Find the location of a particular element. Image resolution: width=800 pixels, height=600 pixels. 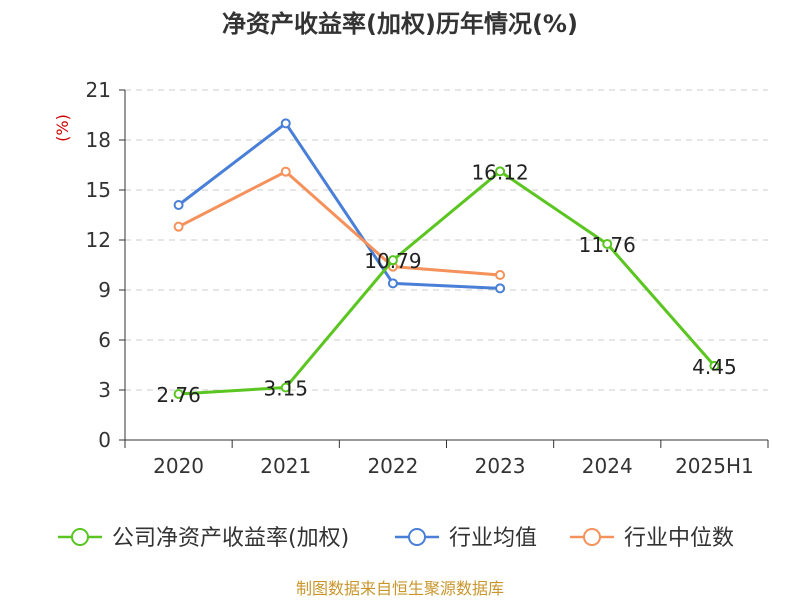

y-tick-label: 15 is located at coordinates (98, 190).